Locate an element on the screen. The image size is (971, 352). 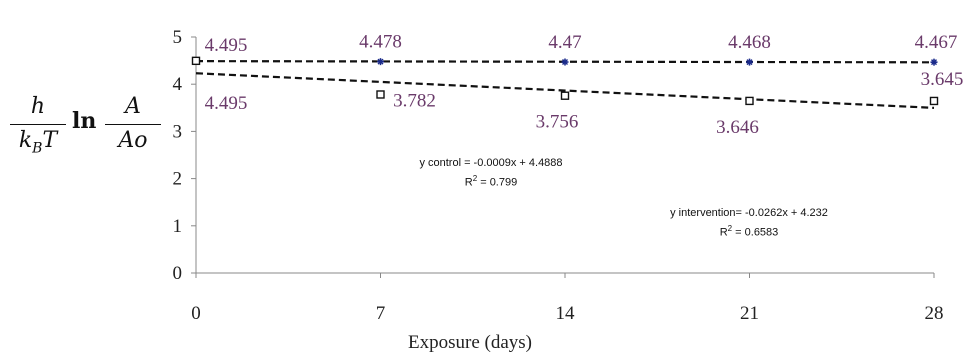
control-r2: R2 = 0.799 is located at coordinates (491, 181).